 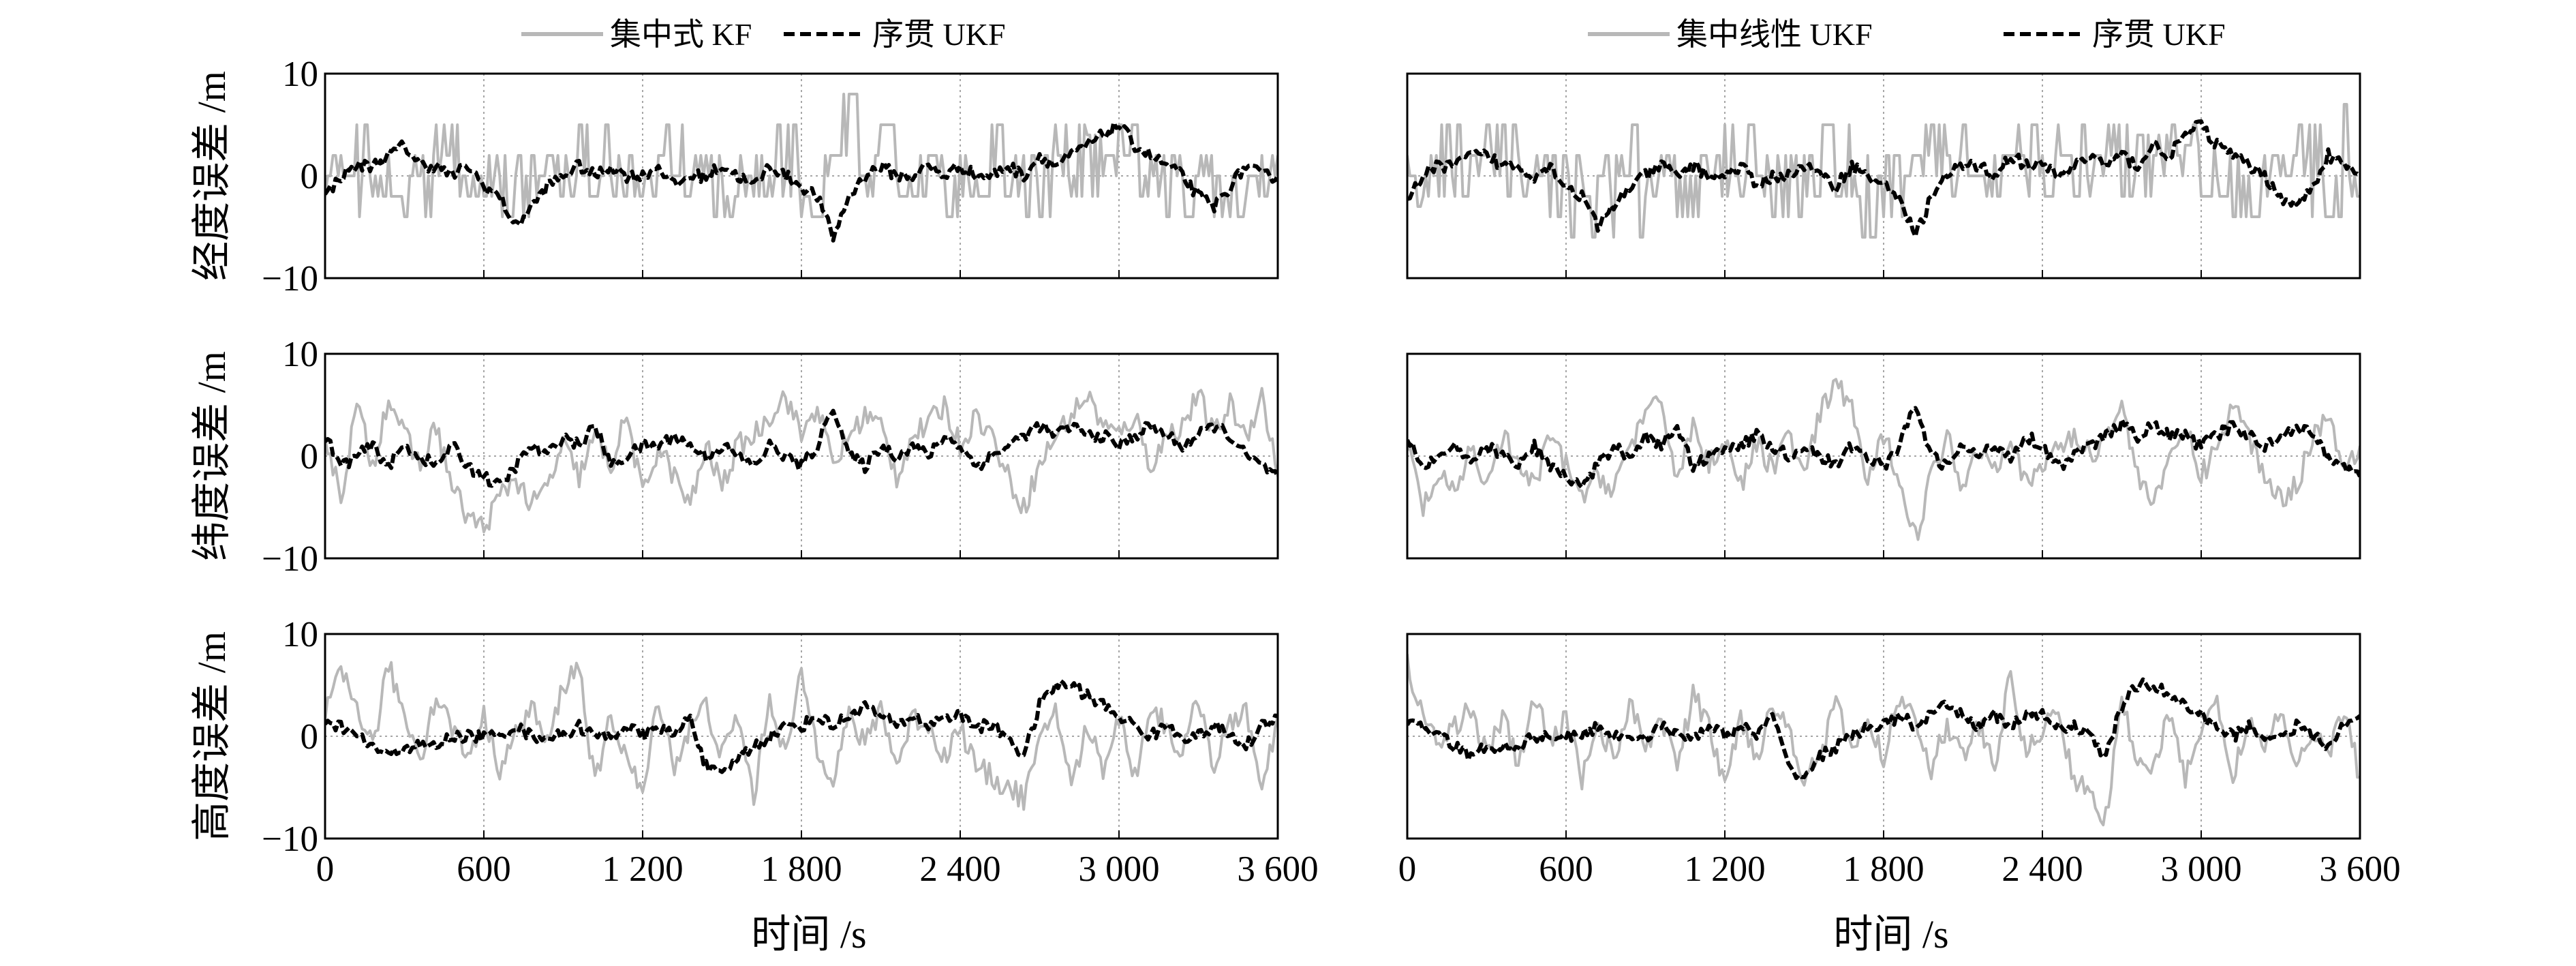 What do you see at coordinates (2159, 34) in the screenshot?
I see `legend-label-1-1: 序贯 UKF` at bounding box center [2159, 34].